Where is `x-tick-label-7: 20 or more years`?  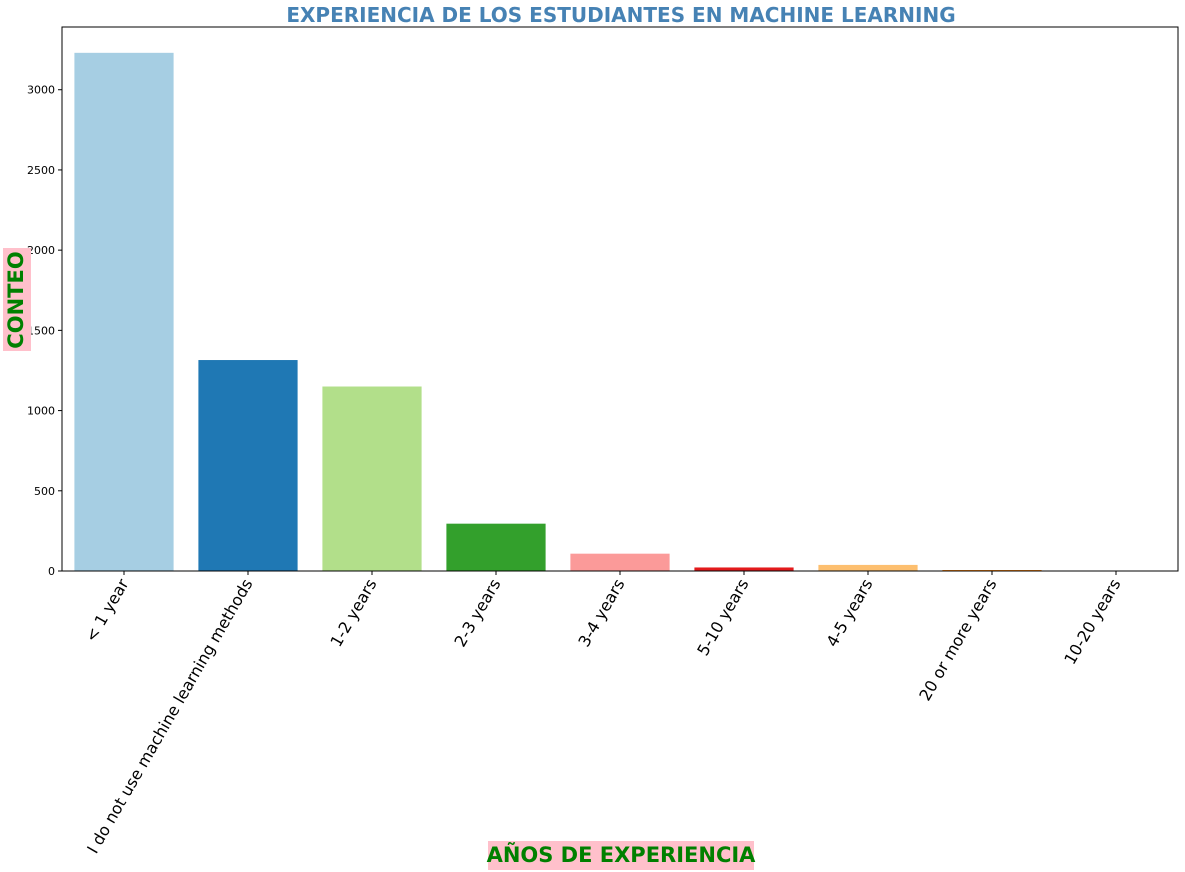
x-tick-label-7: 20 or more years is located at coordinates (957, 640).